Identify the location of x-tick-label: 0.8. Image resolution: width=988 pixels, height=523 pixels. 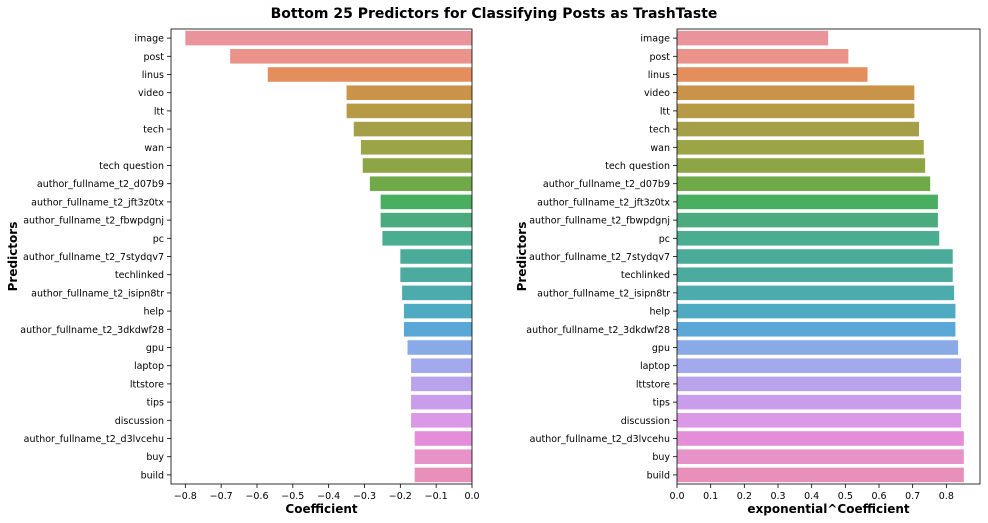
(946, 496).